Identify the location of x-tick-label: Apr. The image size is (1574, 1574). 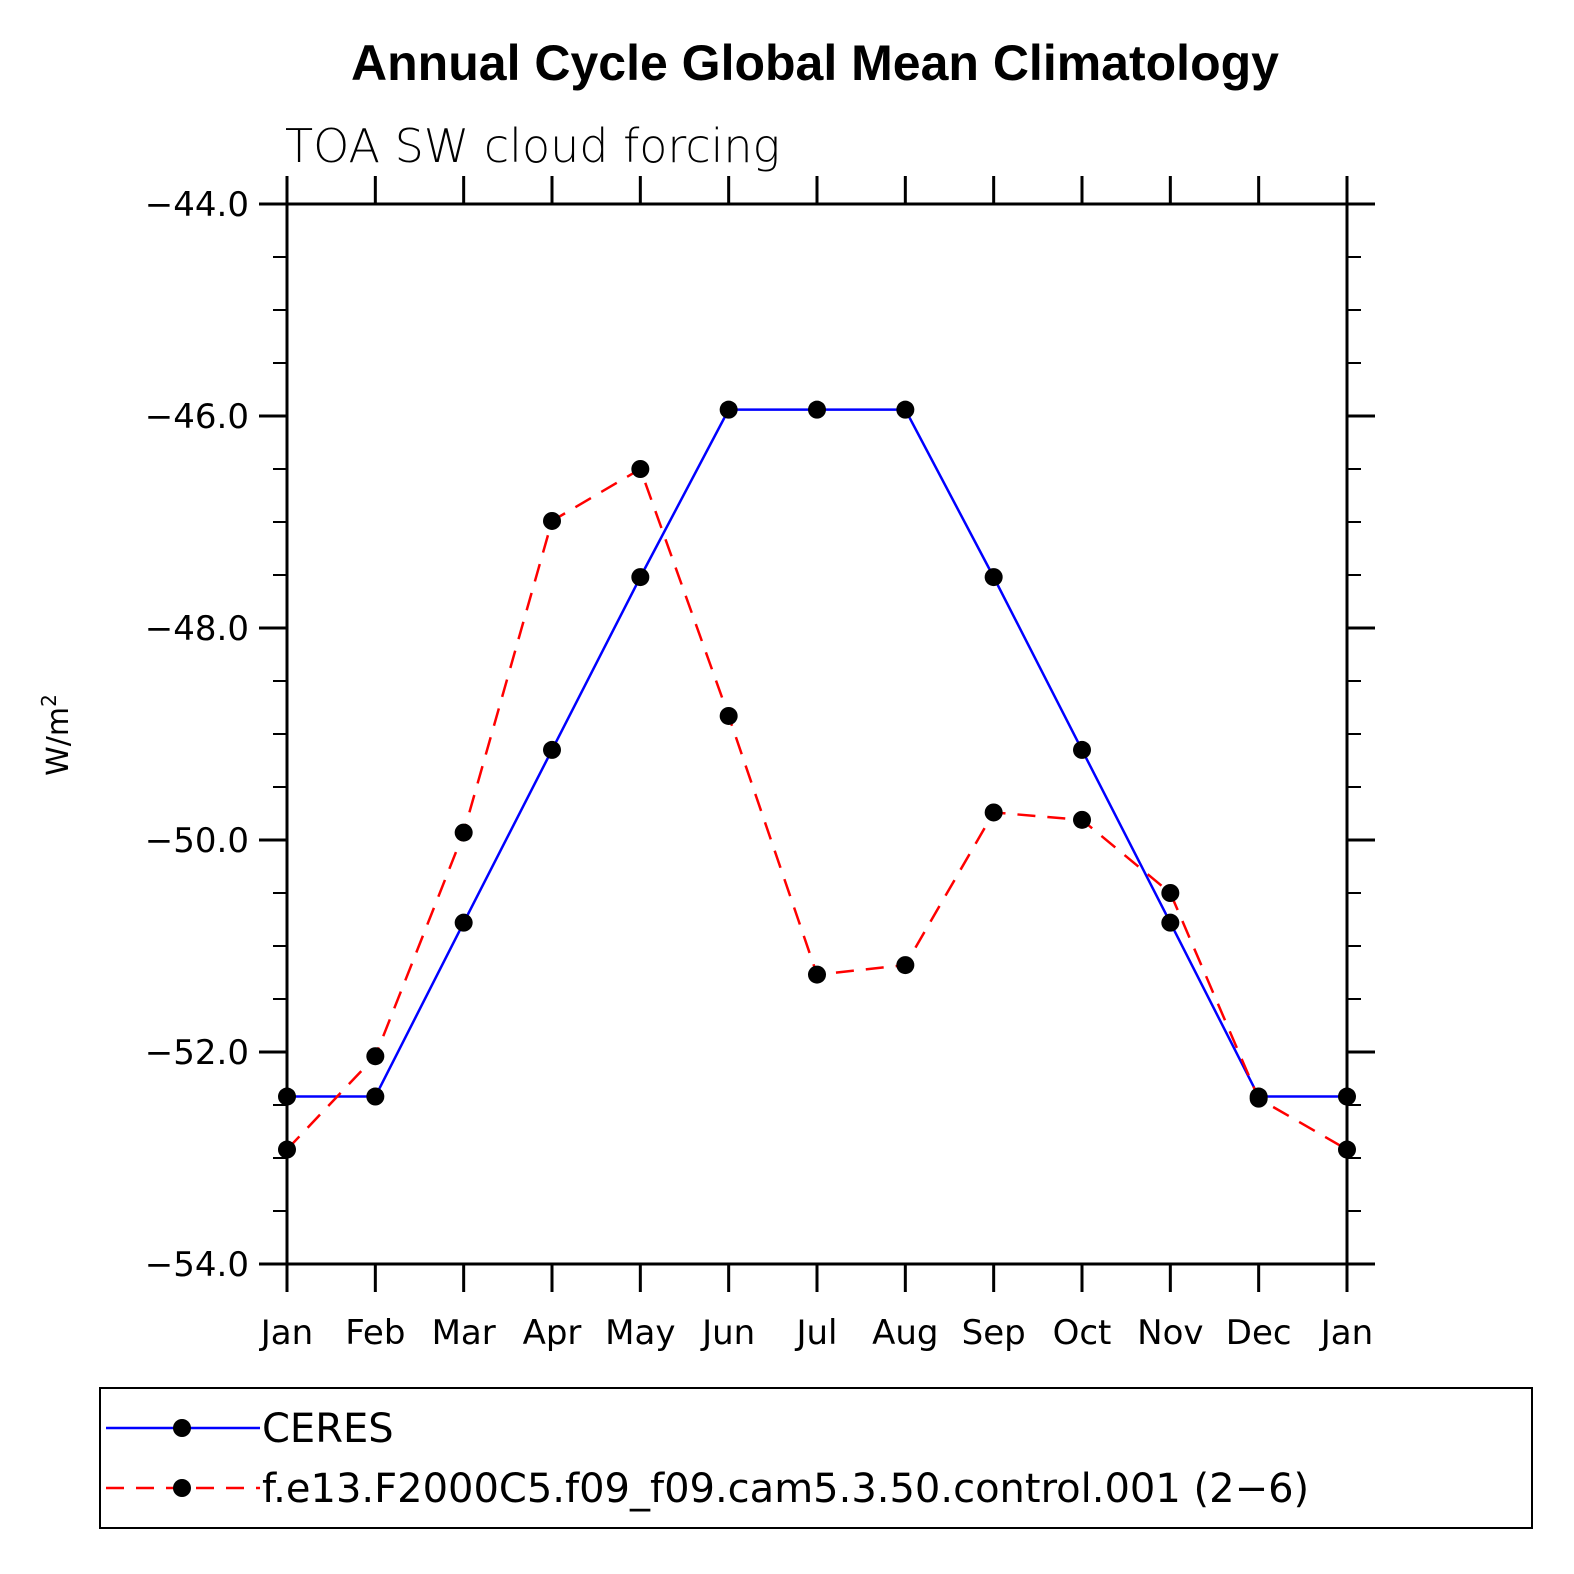
(552, 1333).